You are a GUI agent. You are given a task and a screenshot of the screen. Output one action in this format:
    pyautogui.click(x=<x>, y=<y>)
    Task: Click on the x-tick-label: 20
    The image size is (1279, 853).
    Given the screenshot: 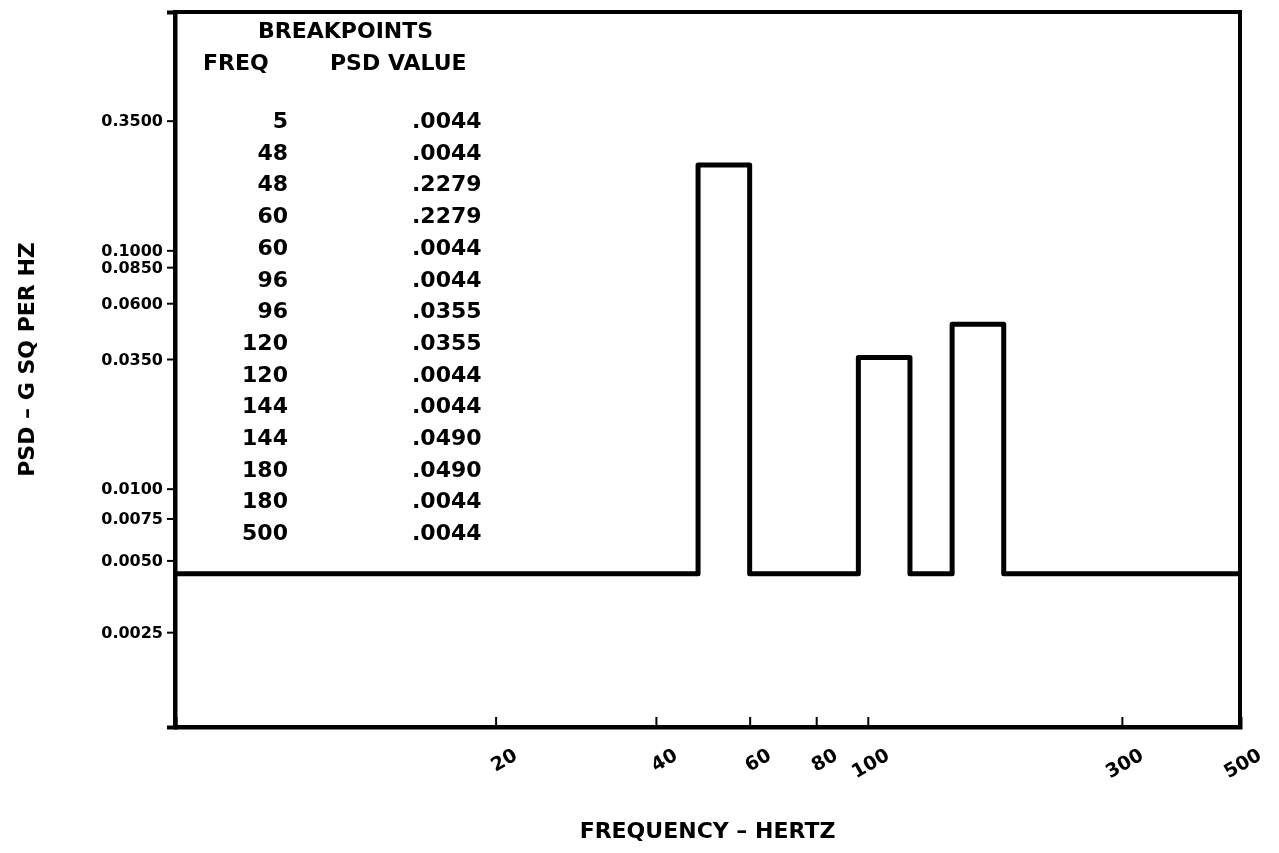 What is the action you would take?
    pyautogui.click(x=503, y=759)
    